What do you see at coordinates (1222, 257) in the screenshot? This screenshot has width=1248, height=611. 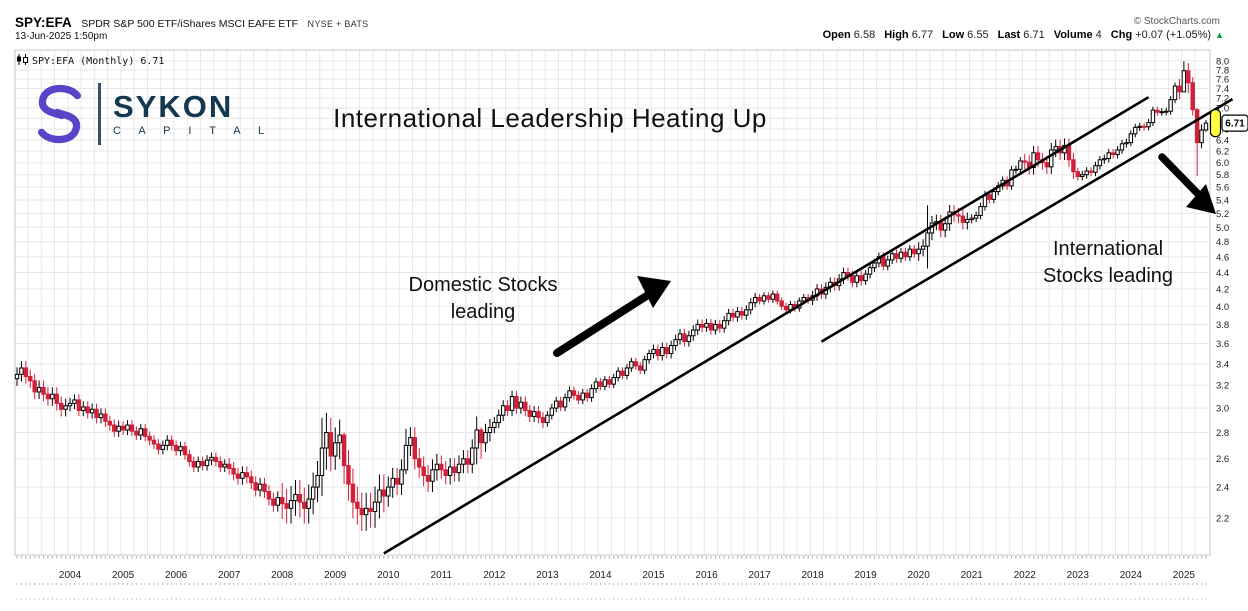 I see `svg-text: 4.6` at bounding box center [1222, 257].